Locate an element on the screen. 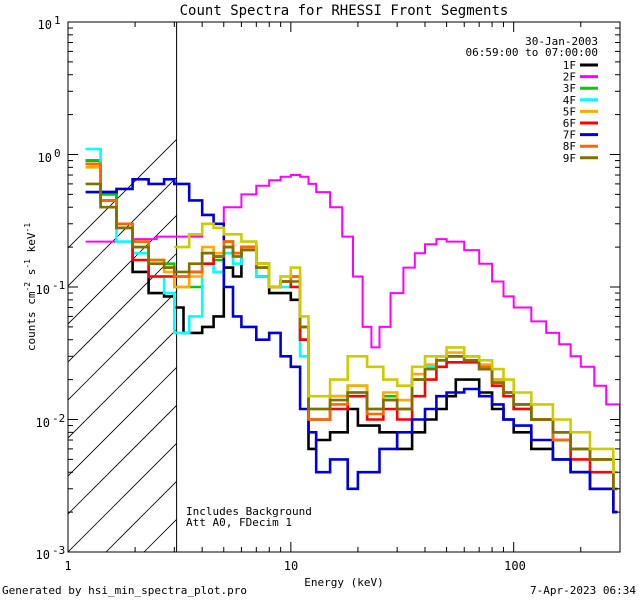 The image size is (640, 600). legend-label-5F: 5F is located at coordinates (569, 111).